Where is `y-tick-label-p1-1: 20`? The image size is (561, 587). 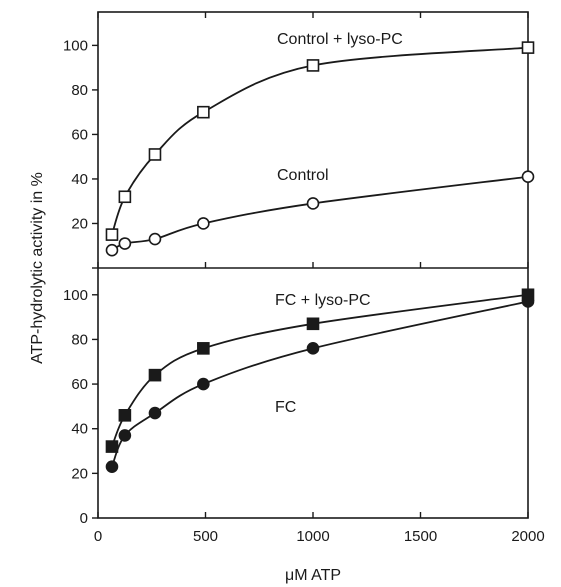
y-tick-label-p1-1: 20 is located at coordinates (79, 473).